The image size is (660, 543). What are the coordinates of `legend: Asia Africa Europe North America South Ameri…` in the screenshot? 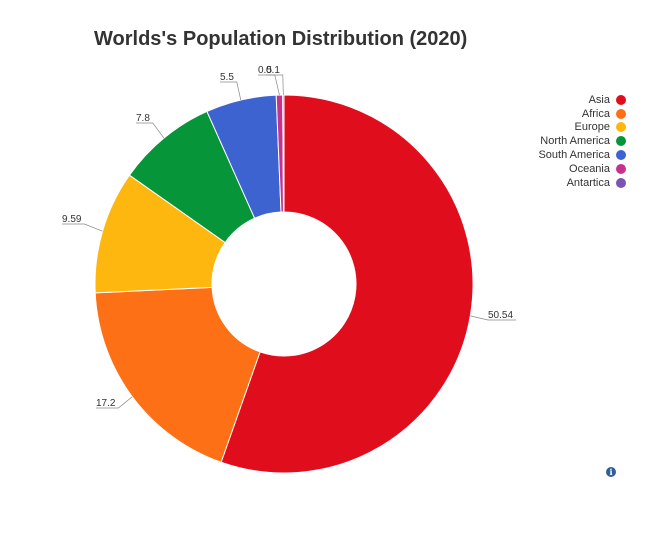 It's located at (563, 141).